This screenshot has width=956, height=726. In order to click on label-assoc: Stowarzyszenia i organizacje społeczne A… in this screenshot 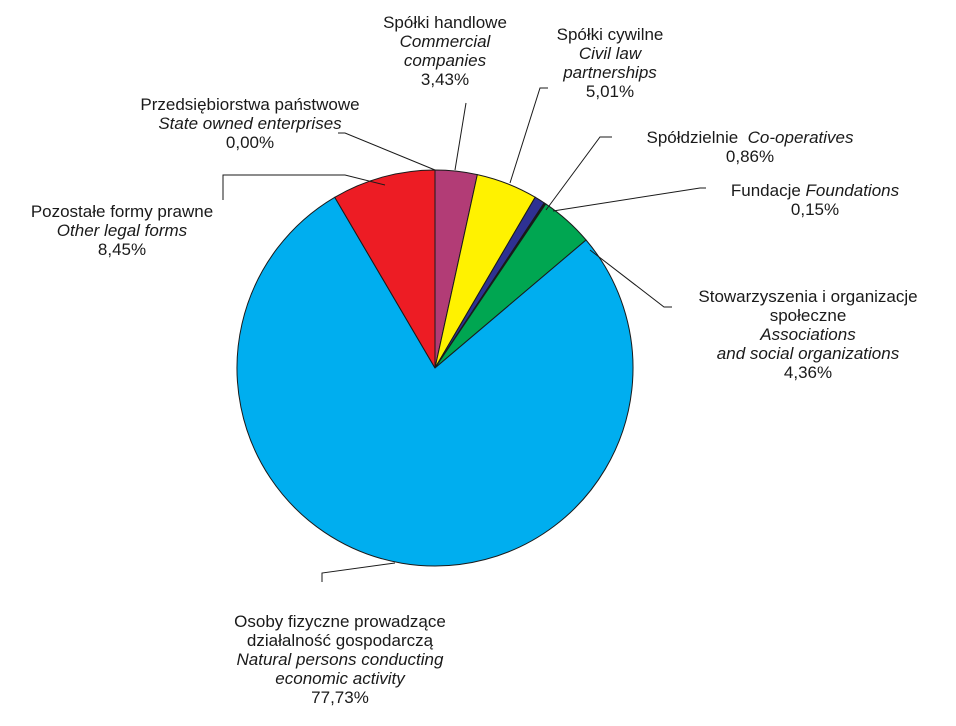, I will do `click(808, 334)`.